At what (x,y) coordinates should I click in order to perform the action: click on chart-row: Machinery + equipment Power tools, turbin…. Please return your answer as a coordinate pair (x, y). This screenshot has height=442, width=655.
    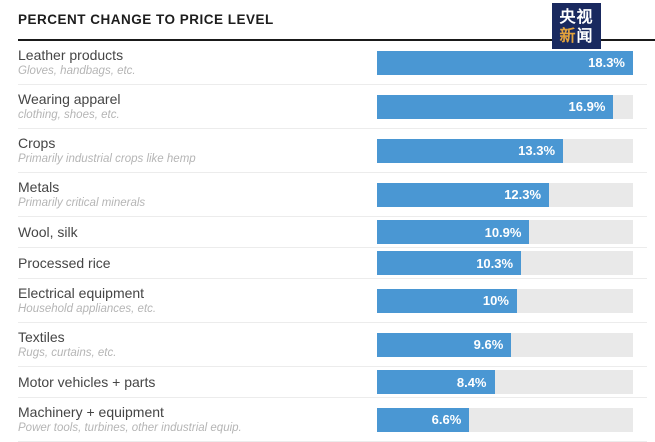
    Looking at the image, I should click on (332, 420).